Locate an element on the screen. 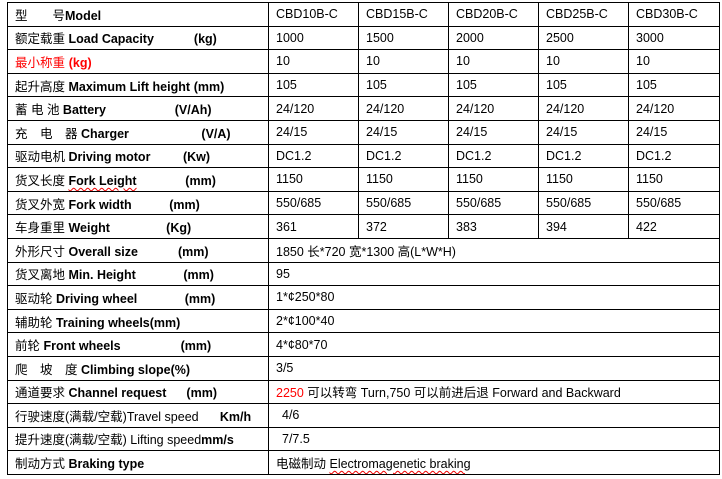  value-text: 1850 长*720 宽*1300 高(L*W*H) is located at coordinates (366, 251).